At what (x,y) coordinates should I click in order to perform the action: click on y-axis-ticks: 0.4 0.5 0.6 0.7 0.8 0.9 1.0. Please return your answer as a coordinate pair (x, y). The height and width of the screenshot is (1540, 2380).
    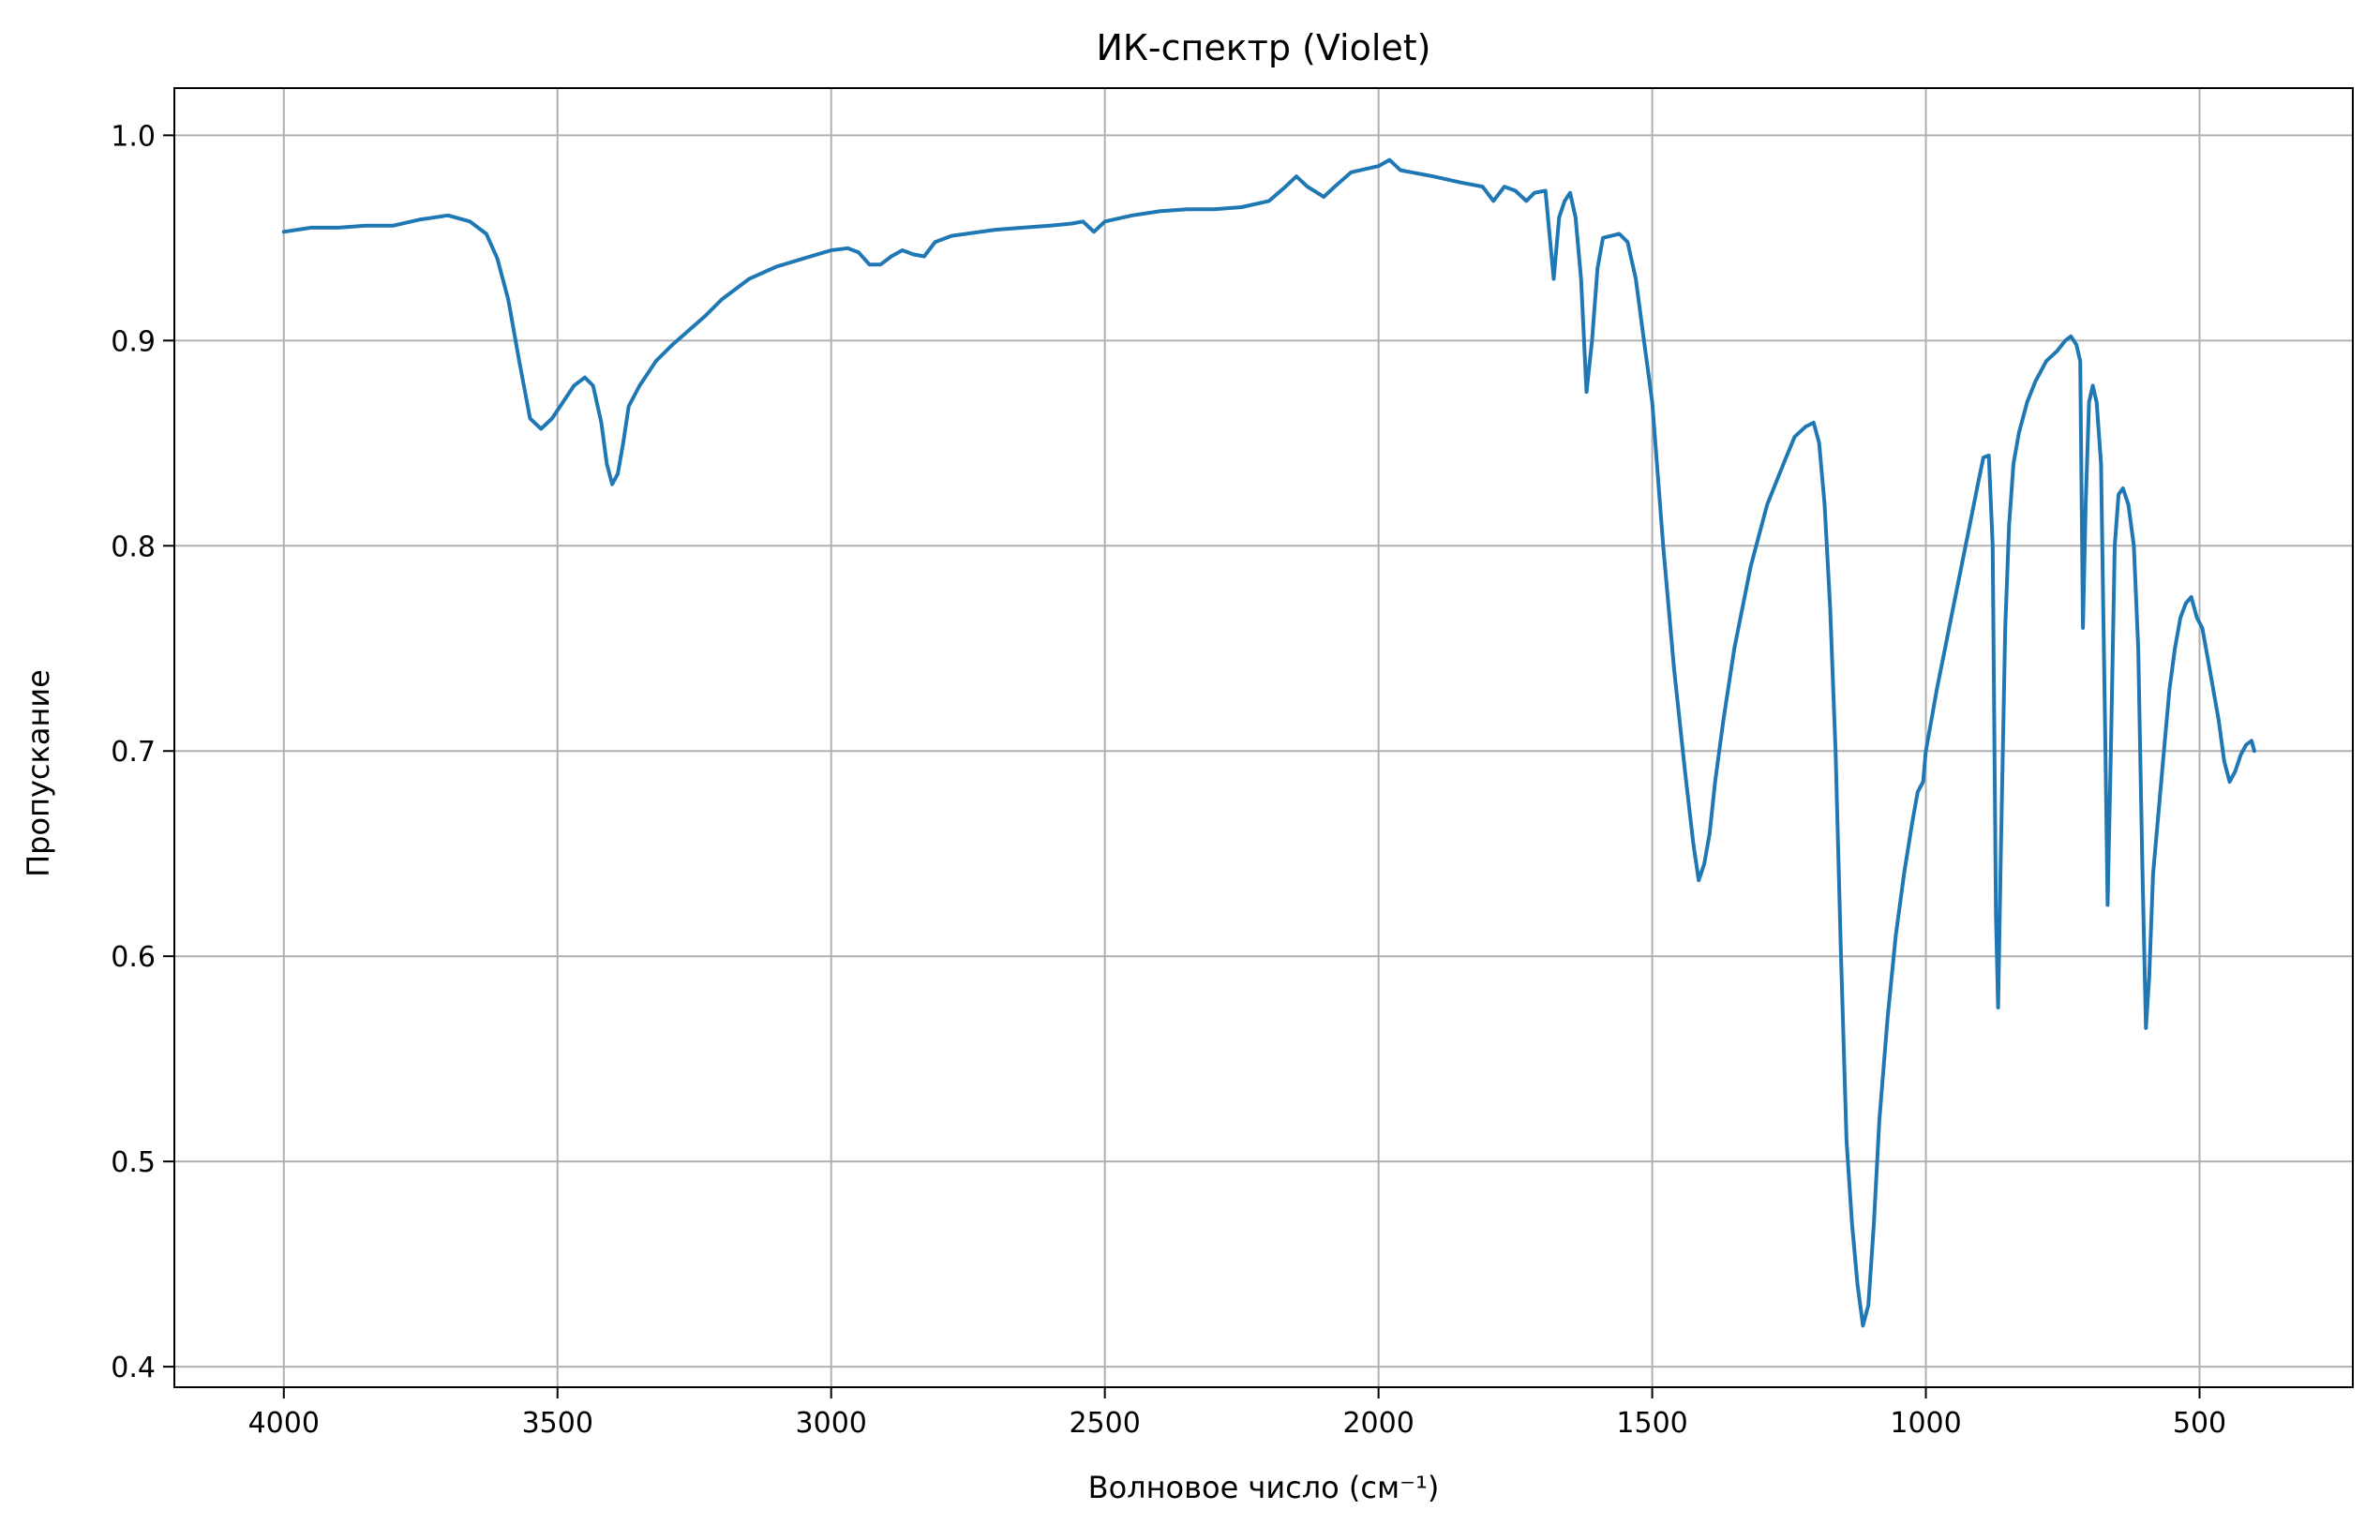
    Looking at the image, I should click on (142, 752).